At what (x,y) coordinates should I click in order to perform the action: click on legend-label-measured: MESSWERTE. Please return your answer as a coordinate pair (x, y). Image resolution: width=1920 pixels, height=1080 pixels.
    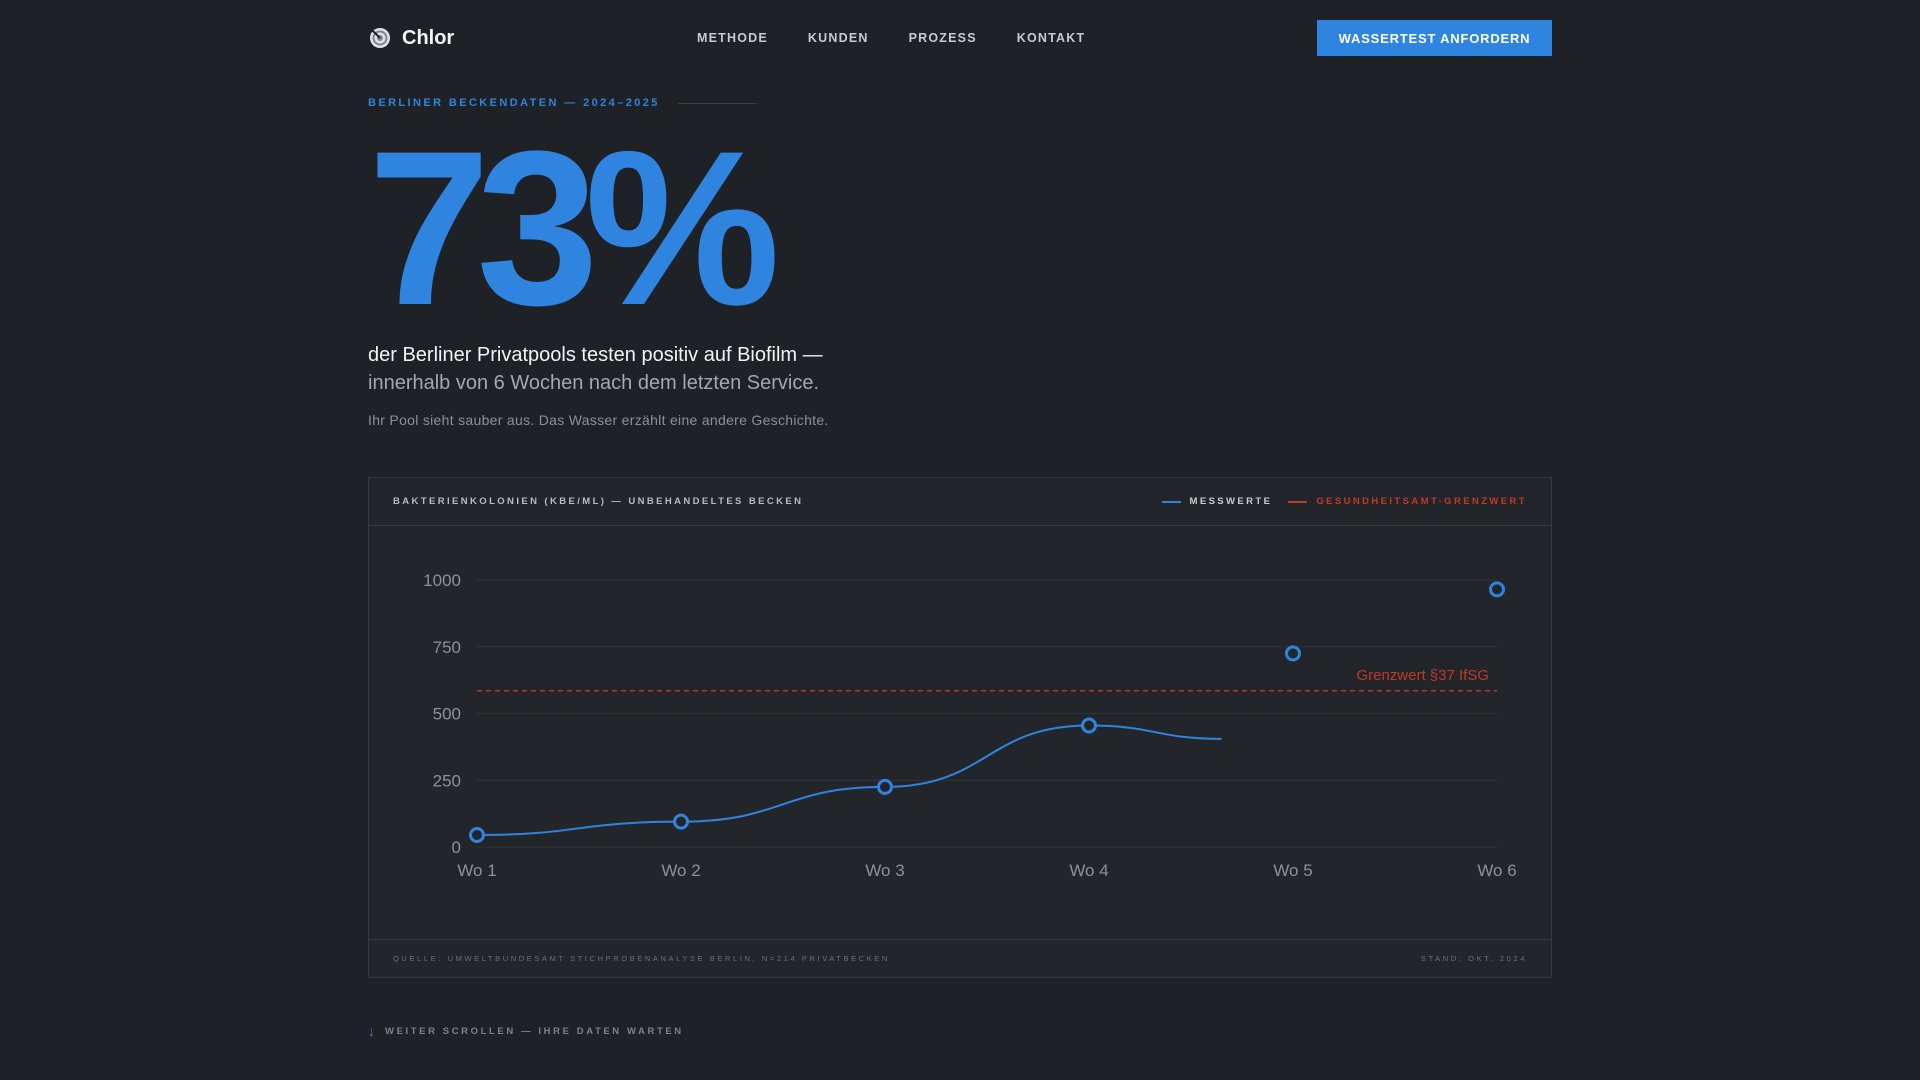
    Looking at the image, I should click on (1231, 501).